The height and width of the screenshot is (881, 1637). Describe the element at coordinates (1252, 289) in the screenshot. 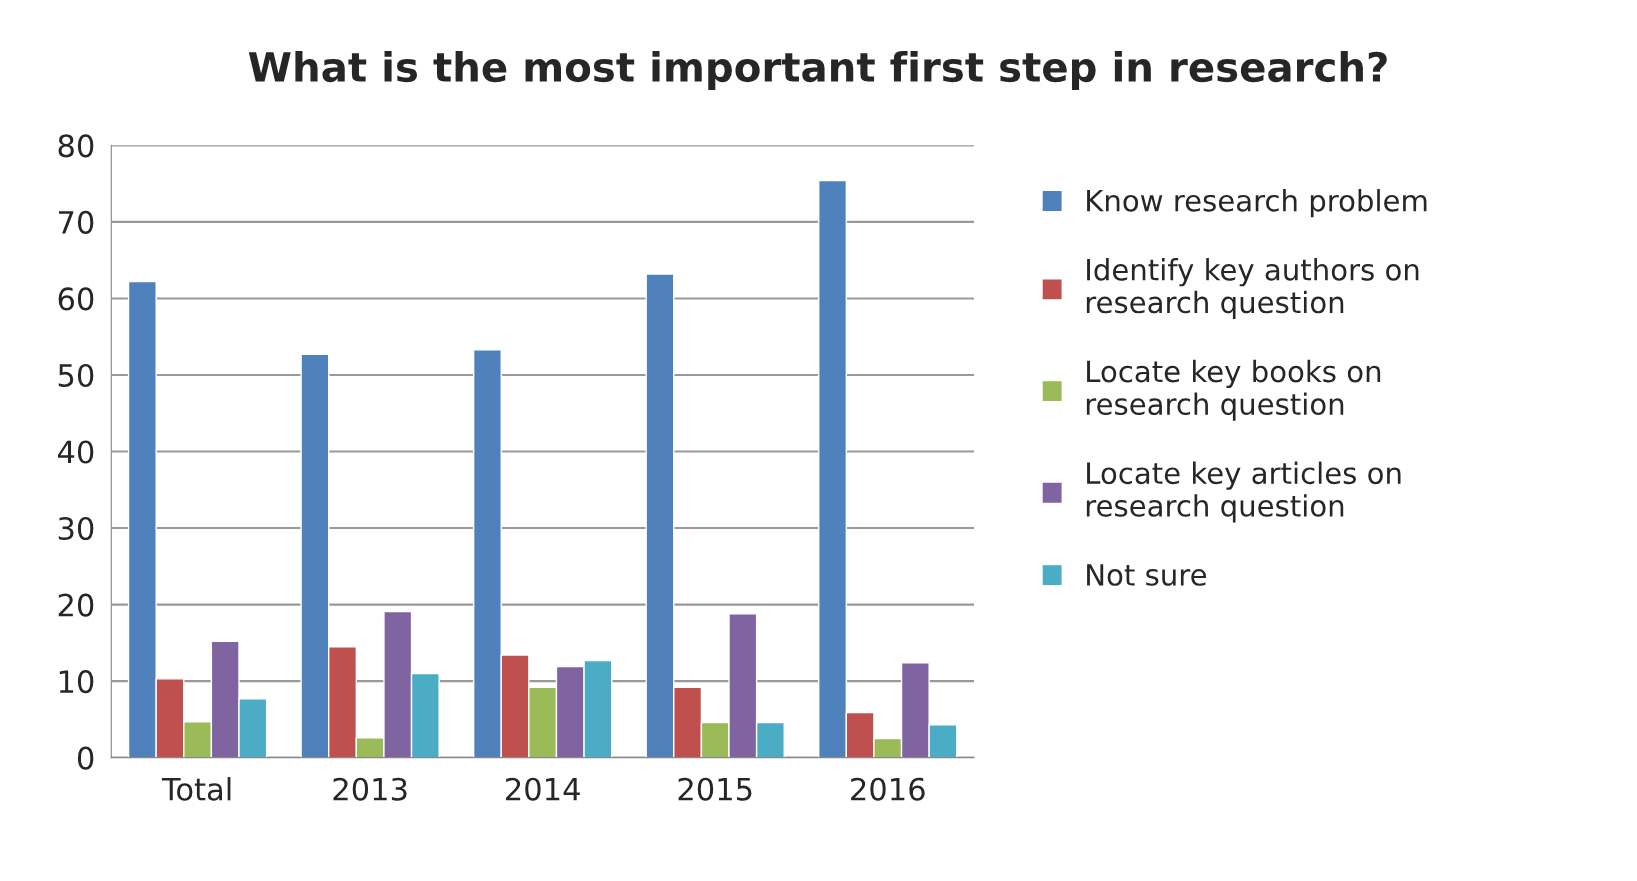

I see `legend-label: Identify key authors on research question` at that location.